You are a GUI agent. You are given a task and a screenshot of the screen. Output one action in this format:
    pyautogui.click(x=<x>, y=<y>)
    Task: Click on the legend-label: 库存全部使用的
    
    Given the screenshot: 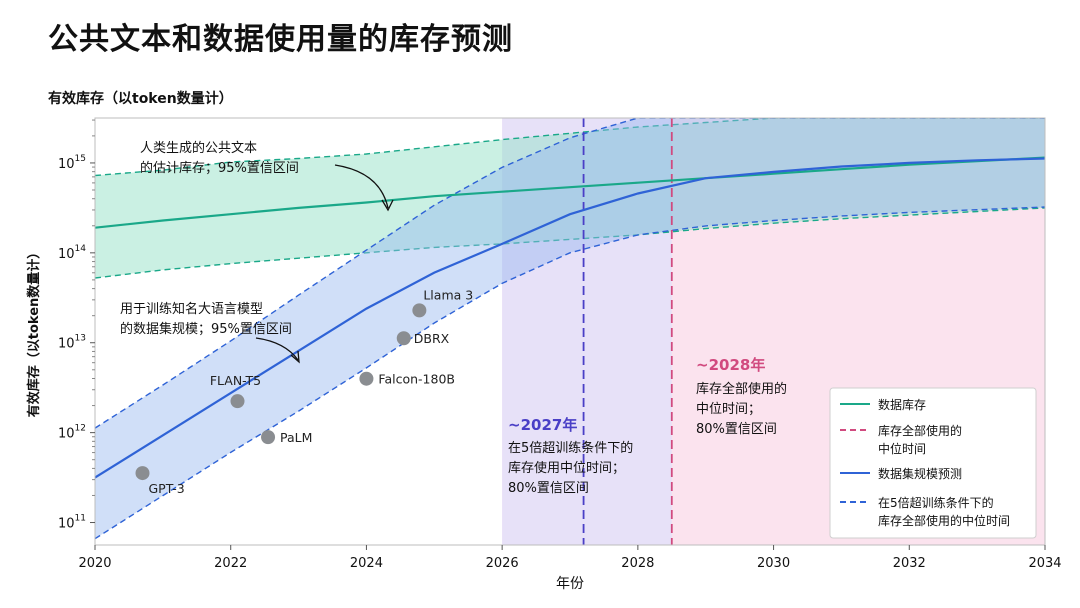 What is the action you would take?
    pyautogui.click(x=920, y=430)
    